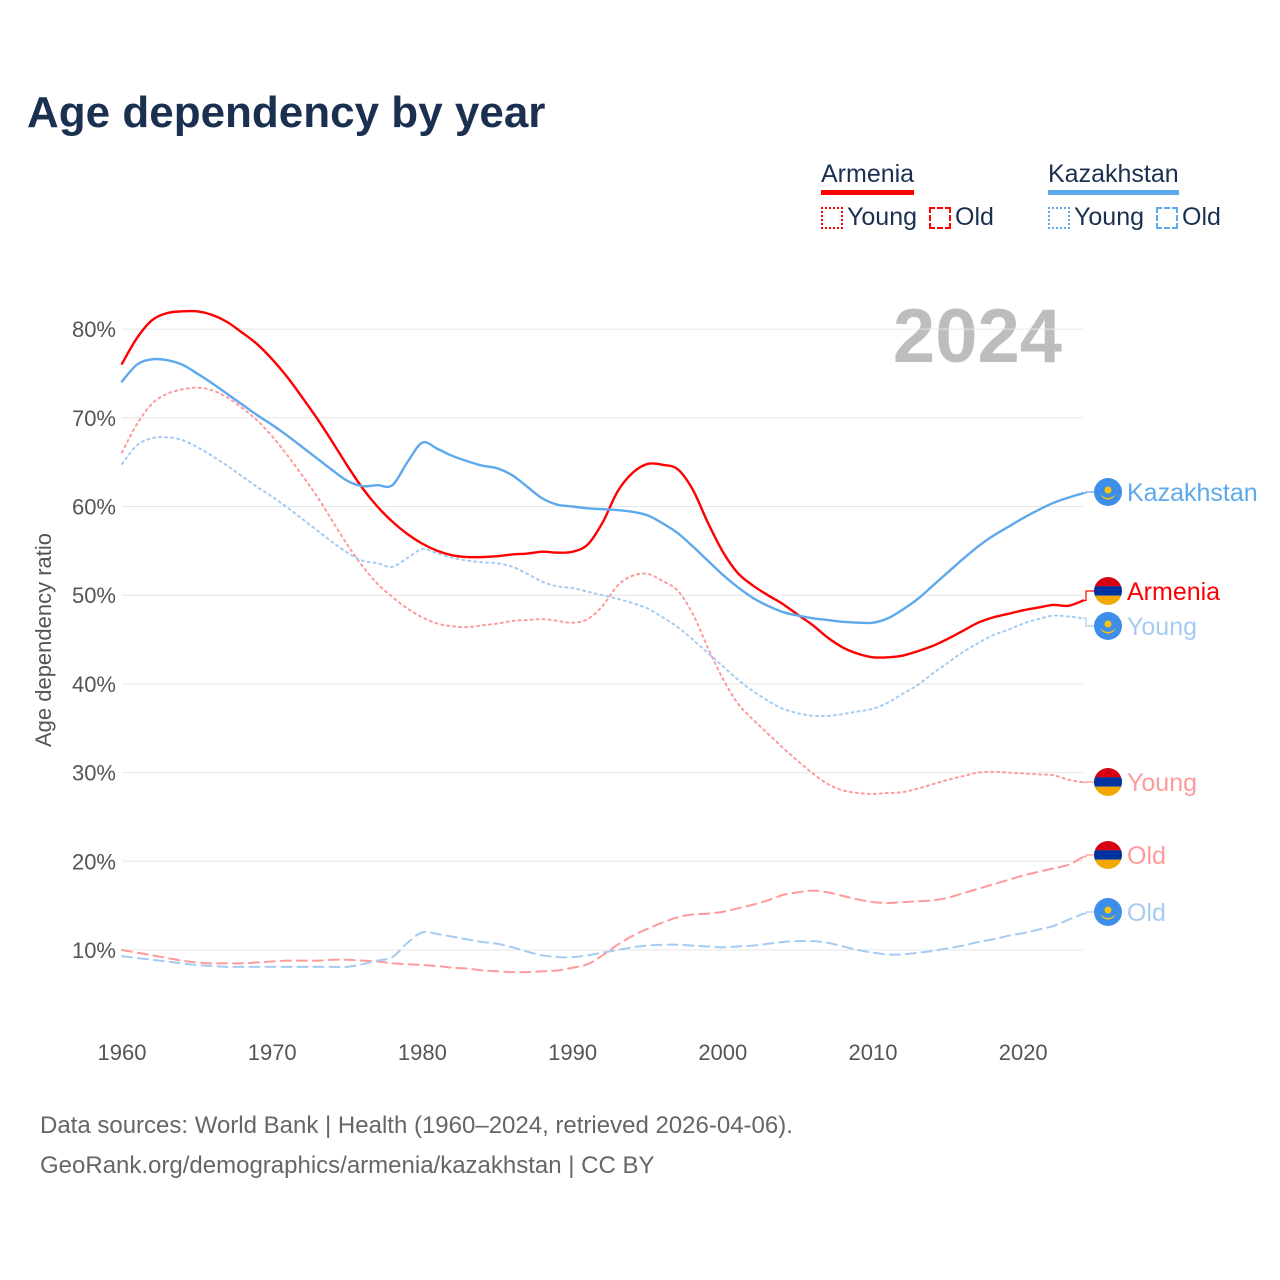  Describe the element at coordinates (603, 940) in the screenshot. I see `series-line-kazakhstan-old` at that location.